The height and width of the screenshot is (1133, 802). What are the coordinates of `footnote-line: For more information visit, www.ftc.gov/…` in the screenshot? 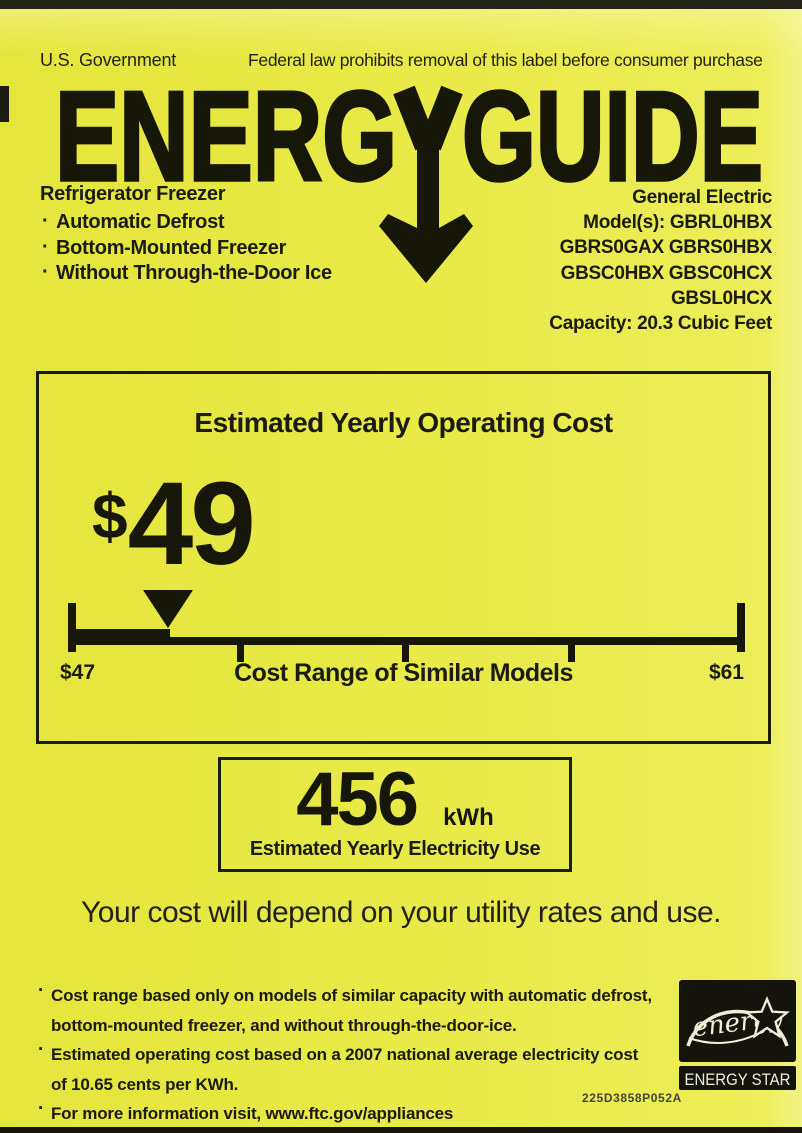 It's located at (252, 1113).